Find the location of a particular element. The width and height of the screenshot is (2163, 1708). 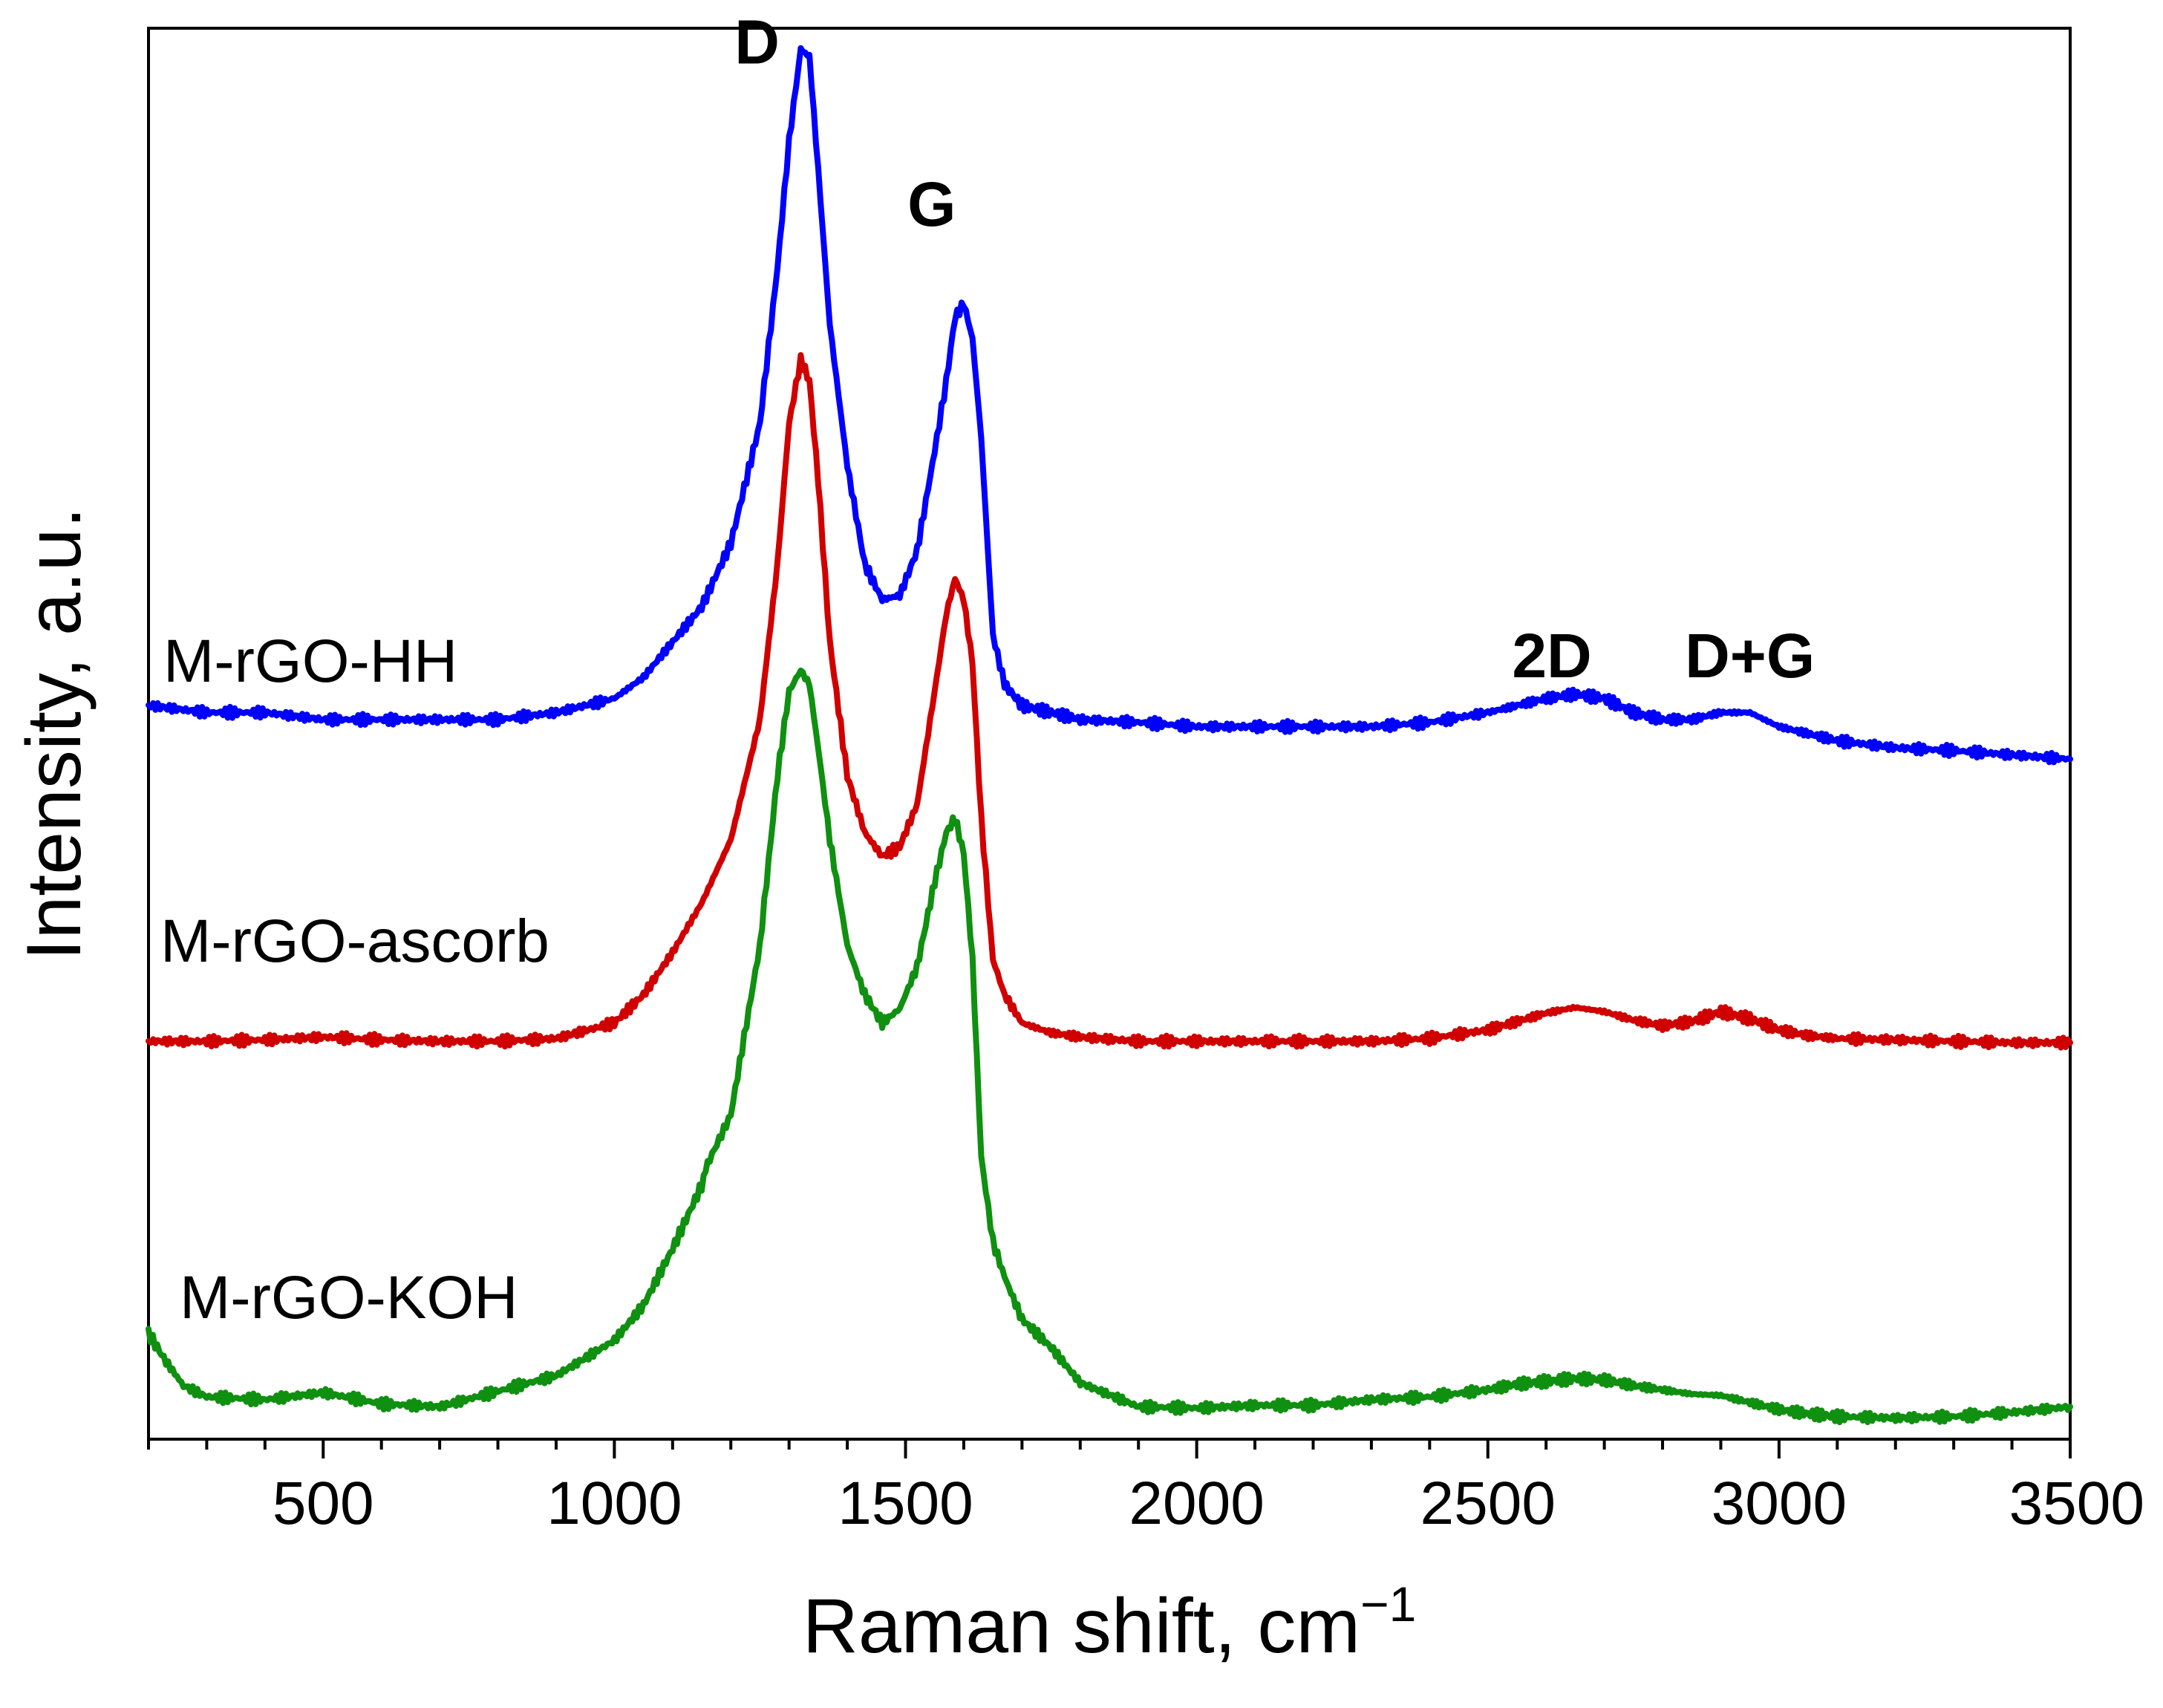

peak-label-d: D is located at coordinates (757, 42).